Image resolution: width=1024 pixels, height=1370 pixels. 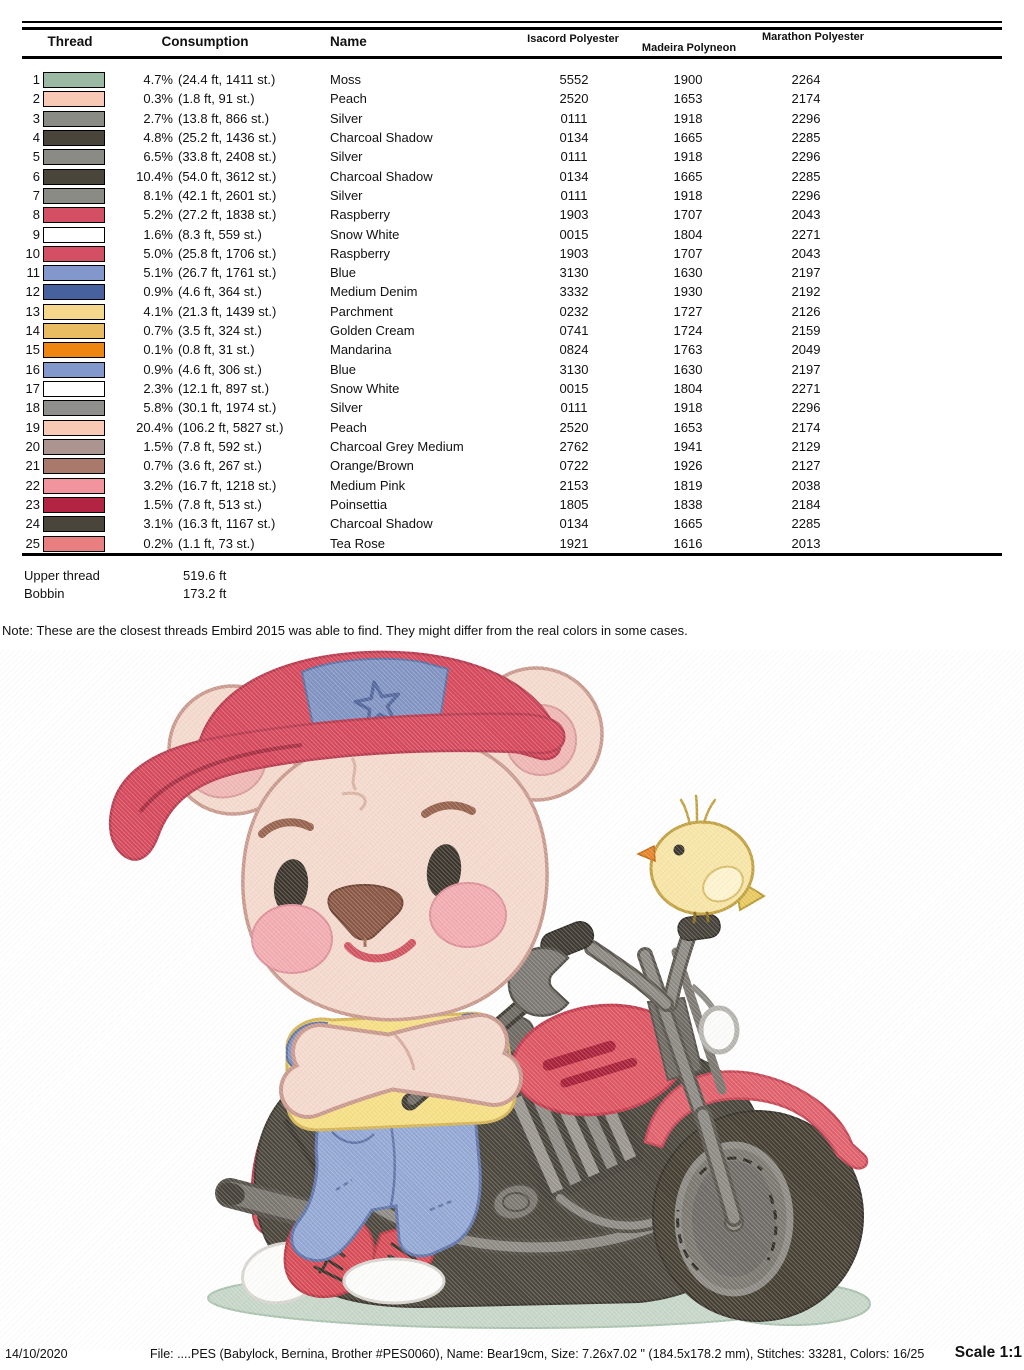 What do you see at coordinates (158, 215) in the screenshot?
I see `consumption-percent: 5.2%` at bounding box center [158, 215].